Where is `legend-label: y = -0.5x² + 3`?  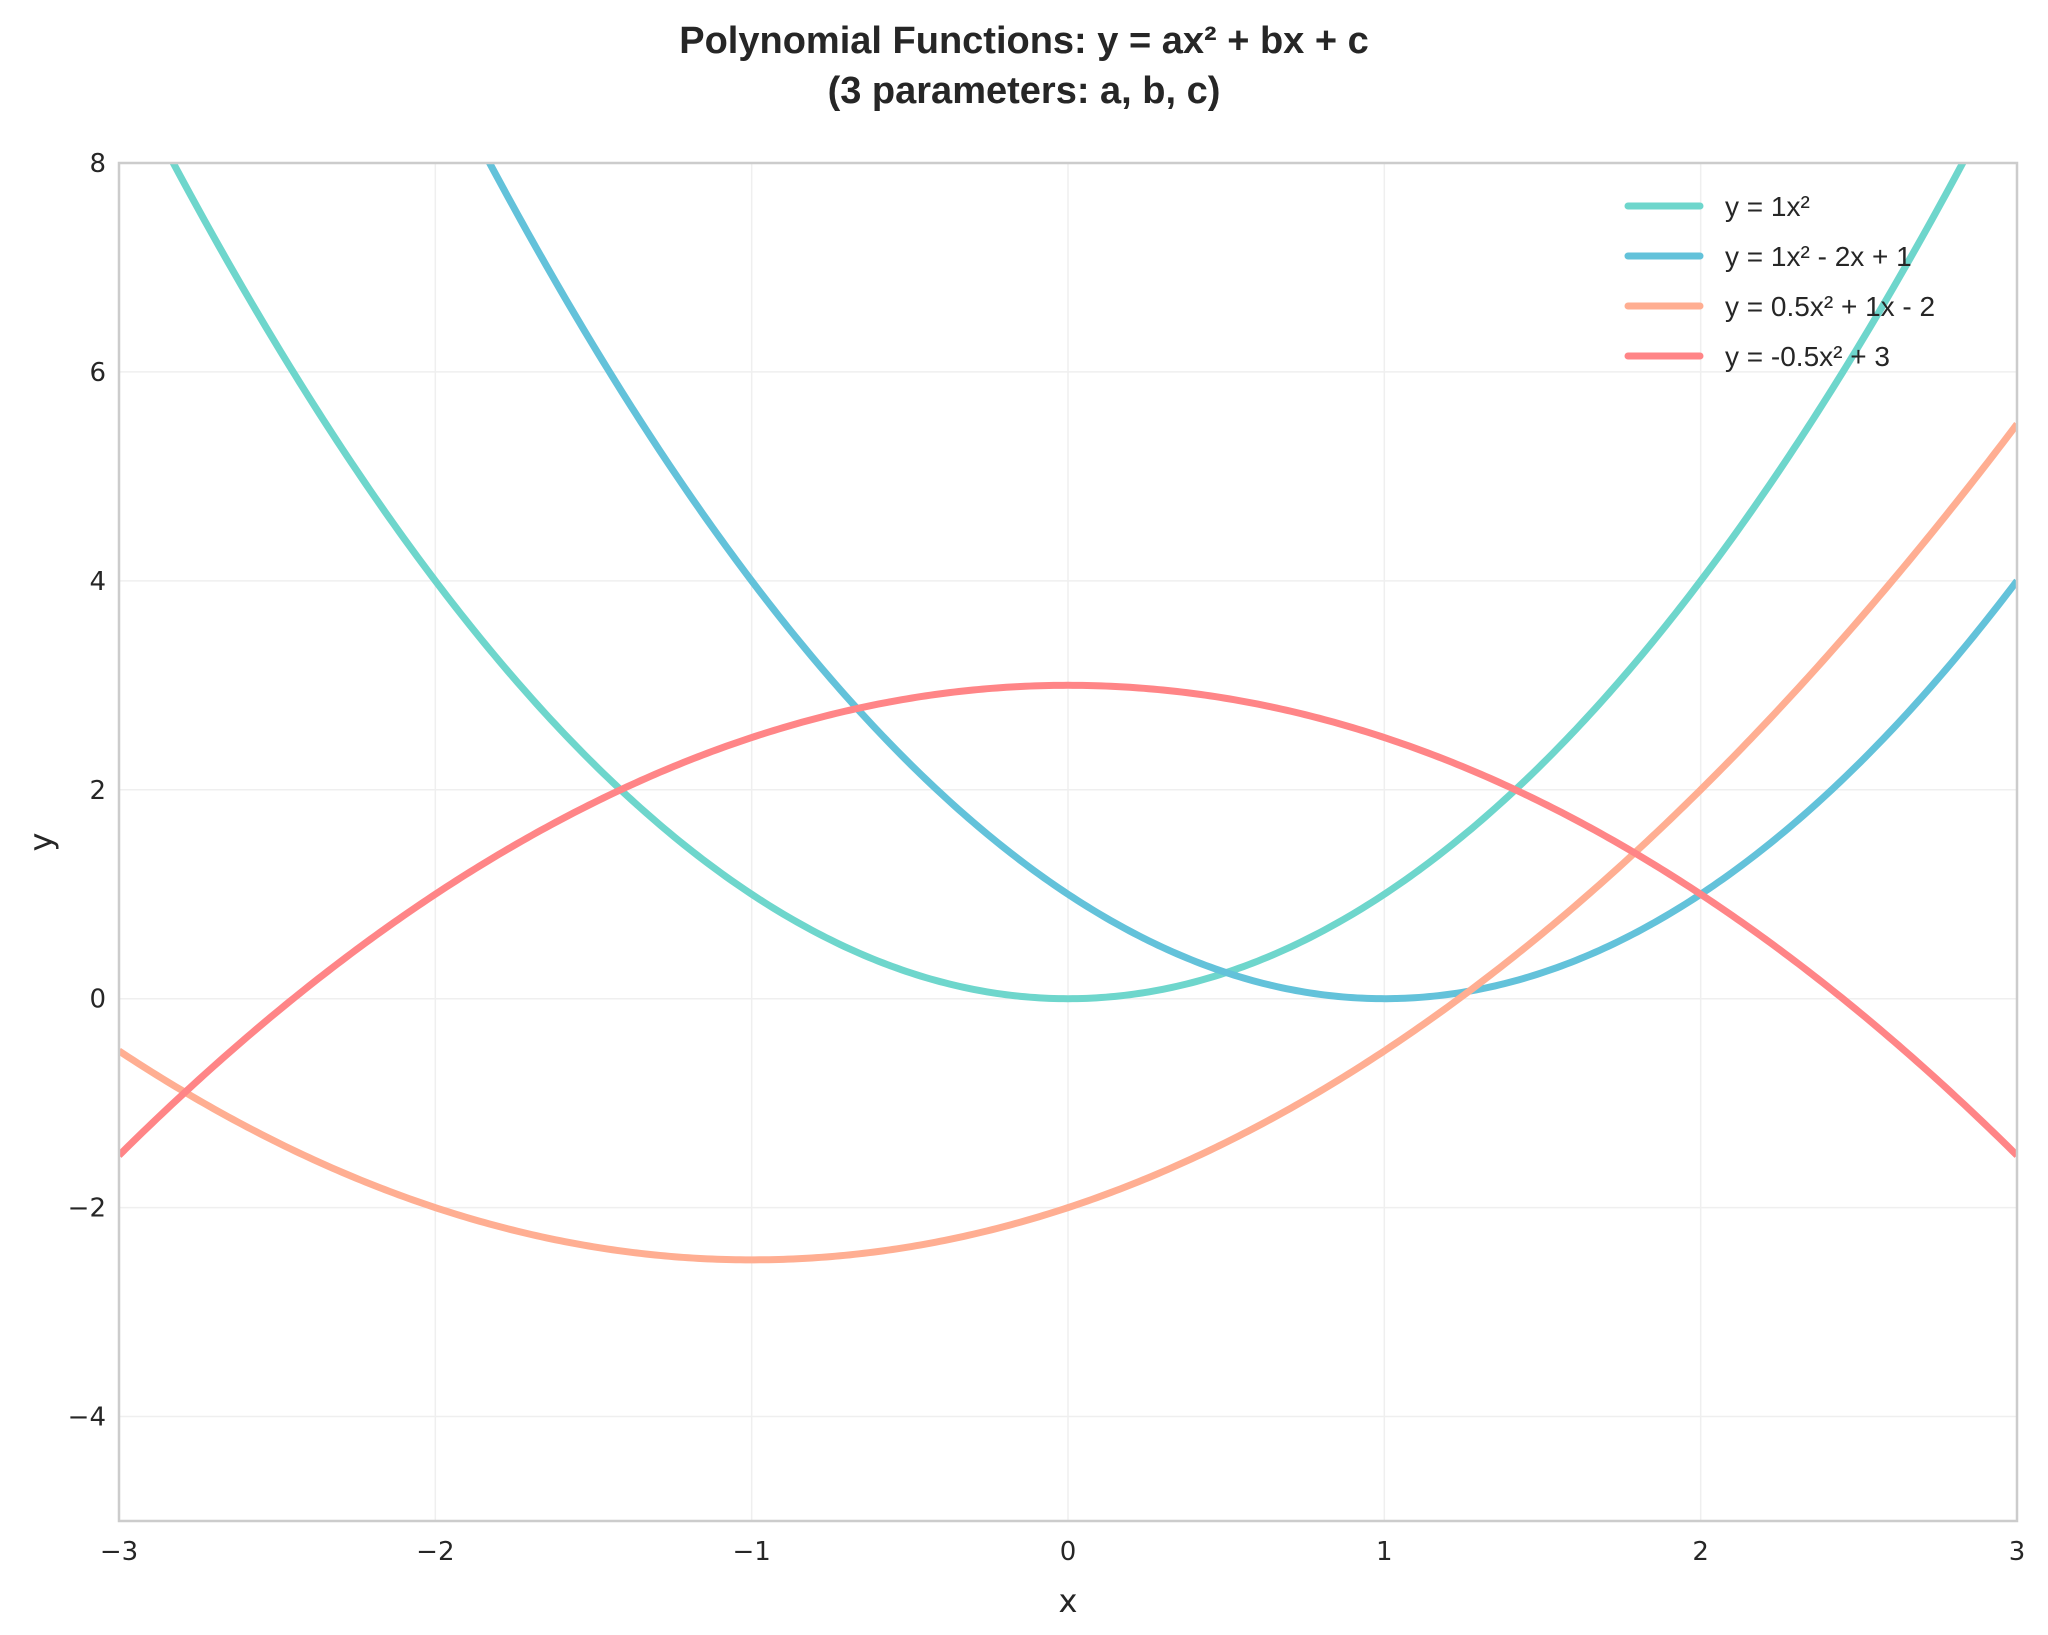 legend-label: y = -0.5x² + 3 is located at coordinates (1807, 356).